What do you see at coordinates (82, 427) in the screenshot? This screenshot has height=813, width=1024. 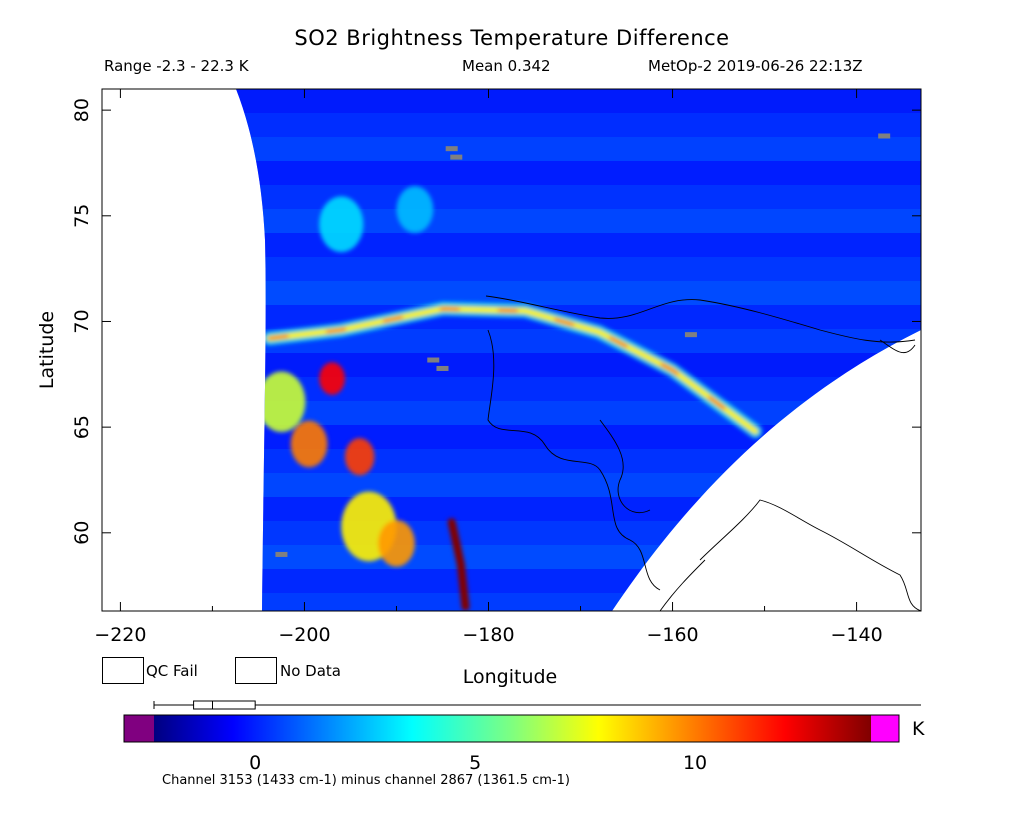 I see `y-tick-label: 65` at bounding box center [82, 427].